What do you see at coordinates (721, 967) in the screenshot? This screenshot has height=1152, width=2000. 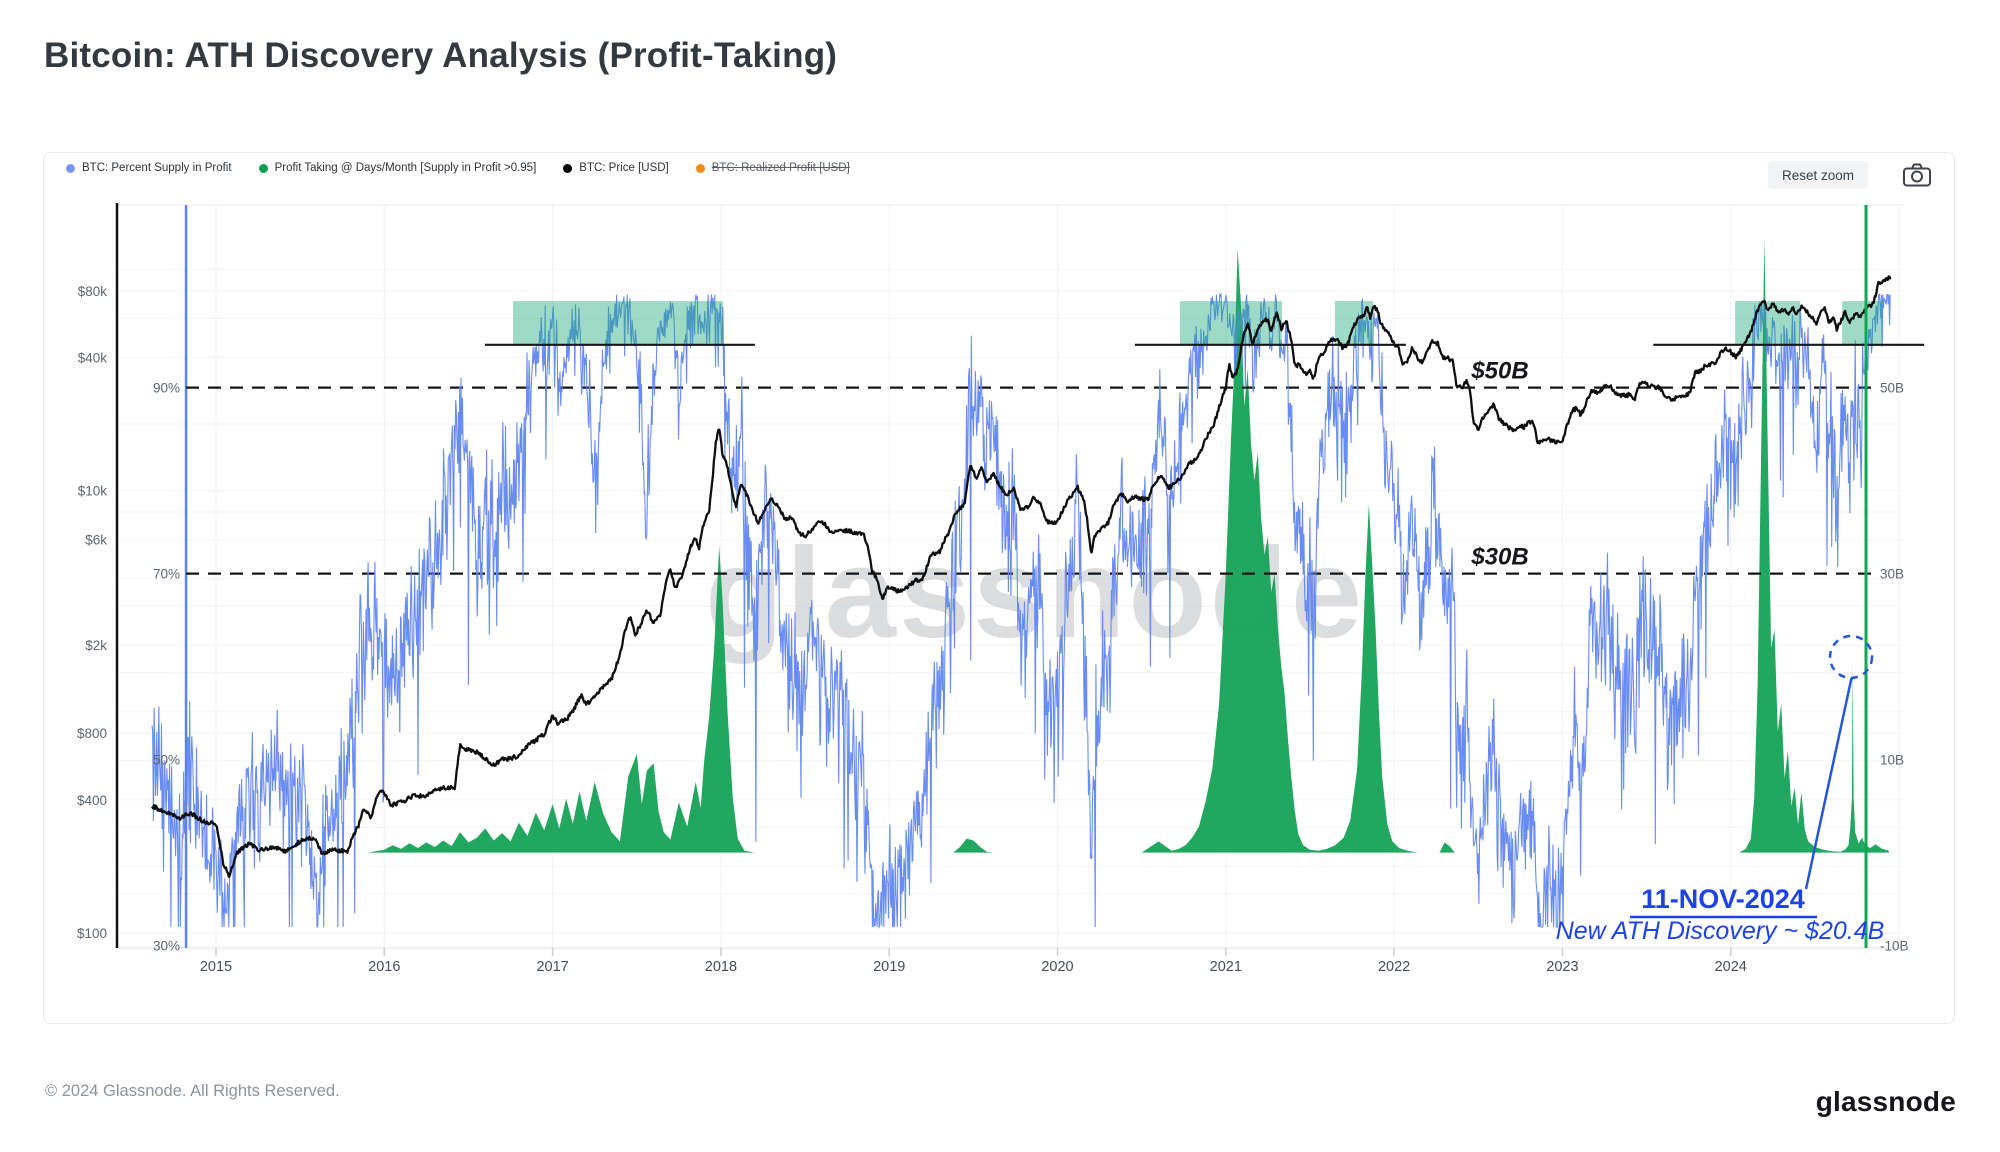 I see `x-axis-tick: 2018` at bounding box center [721, 967].